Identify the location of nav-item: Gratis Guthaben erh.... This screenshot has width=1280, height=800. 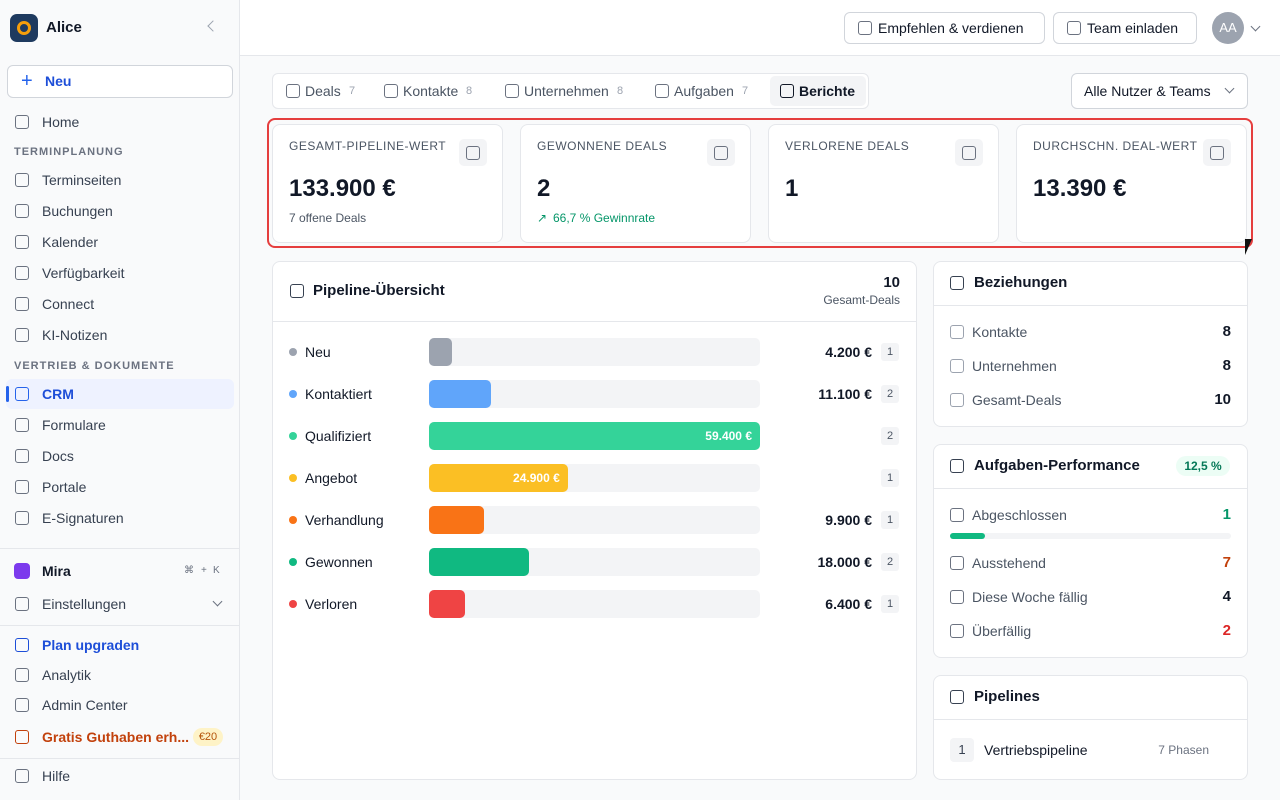
(116, 737).